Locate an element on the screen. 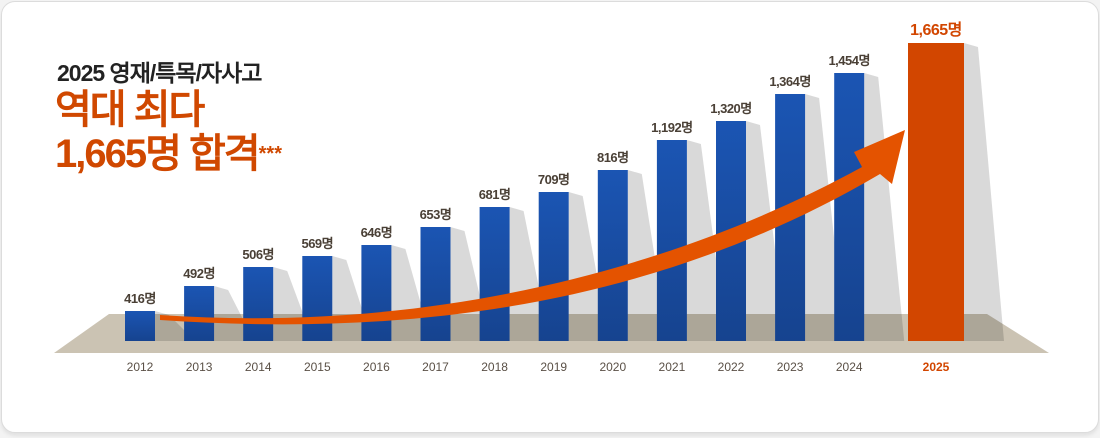 This screenshot has width=1100, height=438. bar-2016 is located at coordinates (376, 293).